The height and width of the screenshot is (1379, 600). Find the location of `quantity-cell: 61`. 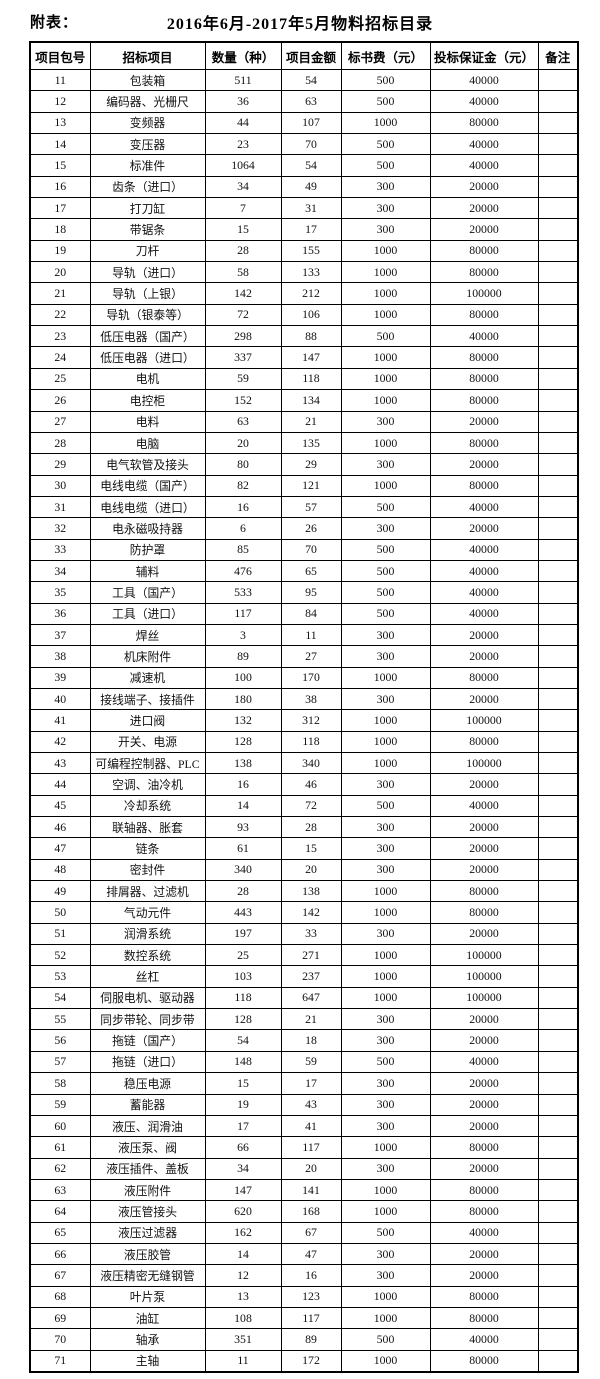

quantity-cell: 61 is located at coordinates (243, 848).